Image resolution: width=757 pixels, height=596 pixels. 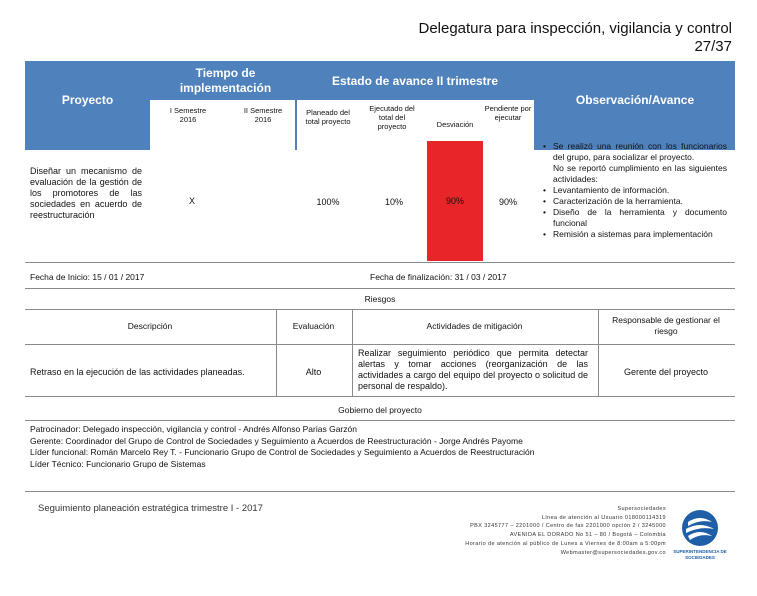 What do you see at coordinates (713, 46) in the screenshot?
I see `page-number: 27/37` at bounding box center [713, 46].